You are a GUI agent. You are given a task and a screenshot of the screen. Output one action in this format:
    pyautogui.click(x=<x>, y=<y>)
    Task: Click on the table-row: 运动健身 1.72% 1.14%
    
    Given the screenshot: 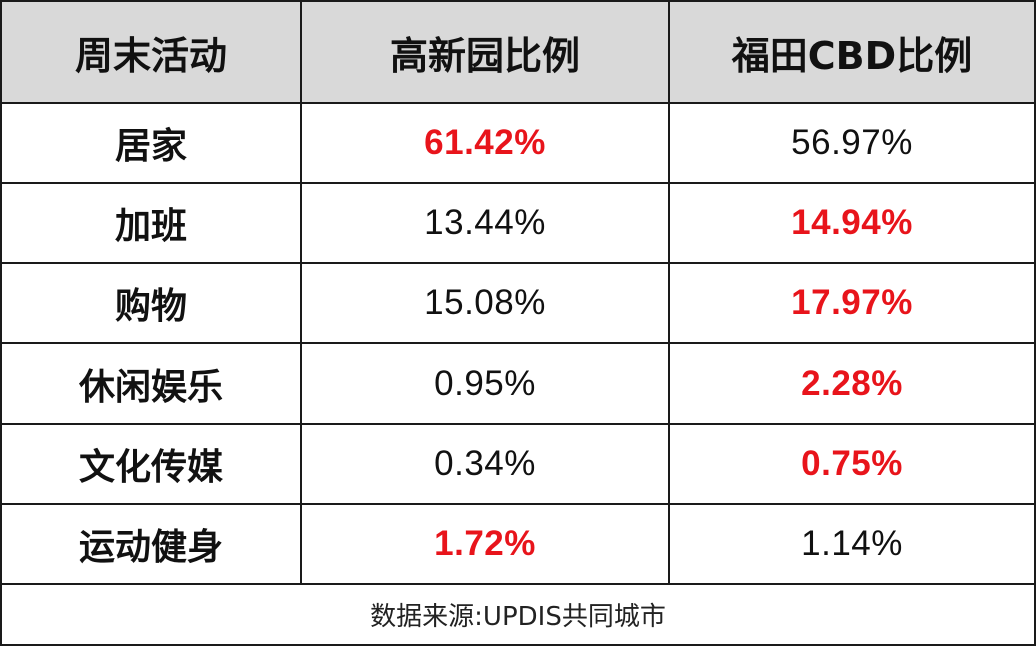 What is the action you would take?
    pyautogui.click(x=518, y=543)
    